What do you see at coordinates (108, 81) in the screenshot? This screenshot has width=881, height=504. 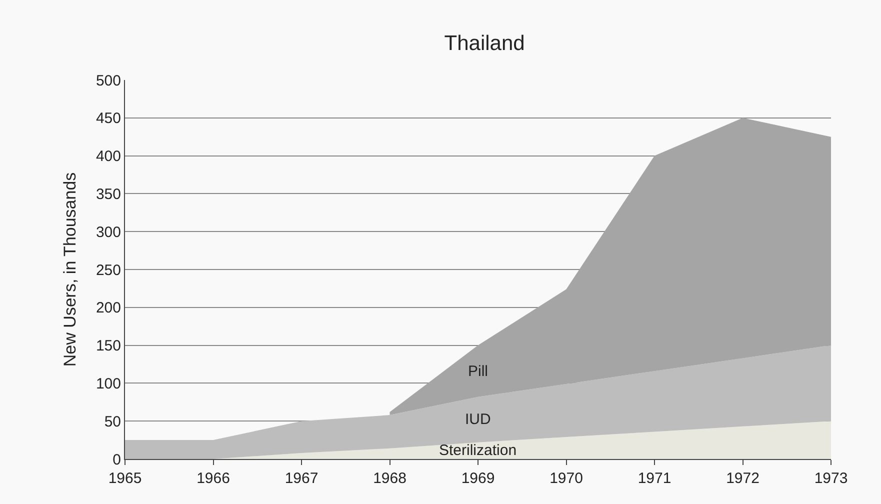 I see `y-tick-label: 500` at bounding box center [108, 81].